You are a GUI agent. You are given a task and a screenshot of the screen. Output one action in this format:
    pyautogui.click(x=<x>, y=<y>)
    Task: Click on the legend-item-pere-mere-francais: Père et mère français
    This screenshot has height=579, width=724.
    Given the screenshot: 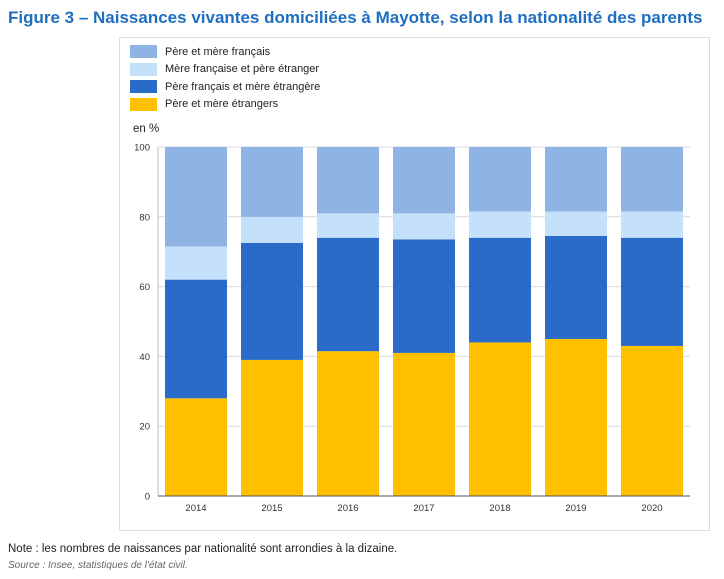 What is the action you would take?
    pyautogui.click(x=225, y=52)
    